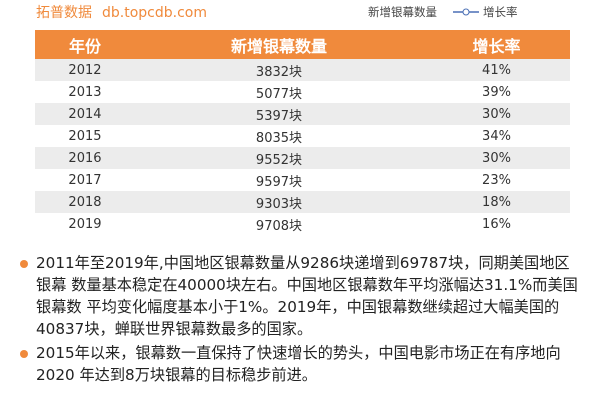 This screenshot has height=401, width=600. I want to click on table-cell: 2012, so click(85, 70).